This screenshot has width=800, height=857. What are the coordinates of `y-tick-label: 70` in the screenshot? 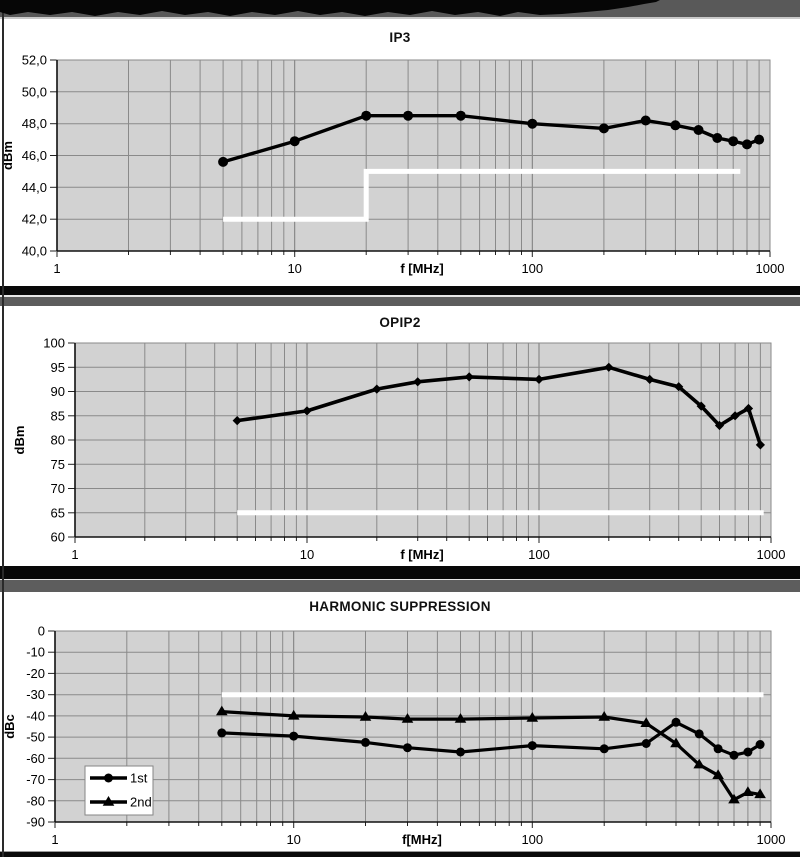 It's located at (58, 488).